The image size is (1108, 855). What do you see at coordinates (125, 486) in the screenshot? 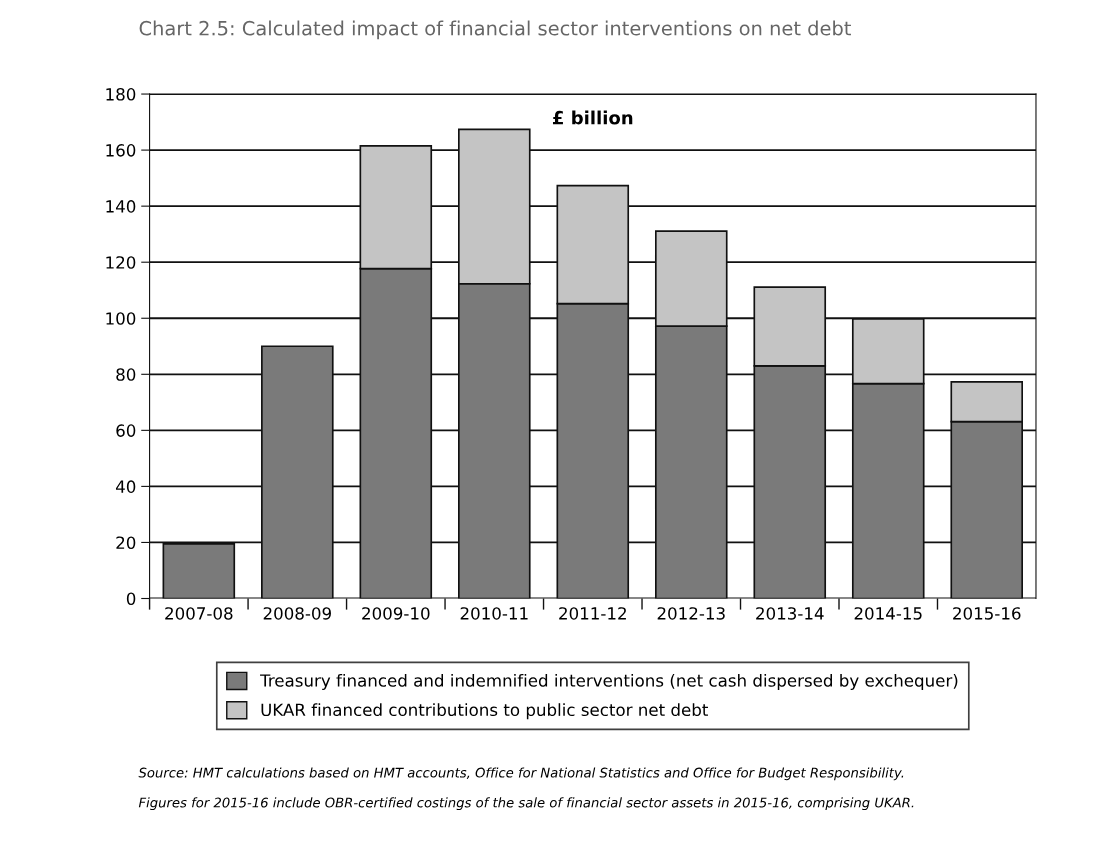
I see `y-tick-label: 40` at bounding box center [125, 486].